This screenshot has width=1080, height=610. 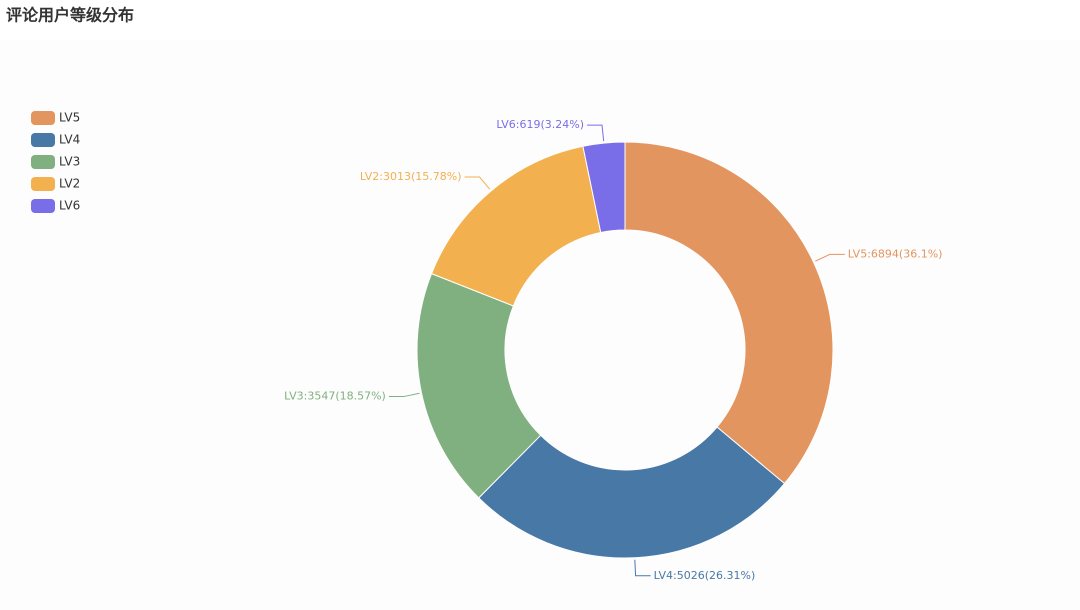 What do you see at coordinates (69, 140) in the screenshot?
I see `legend-label: LV4` at bounding box center [69, 140].